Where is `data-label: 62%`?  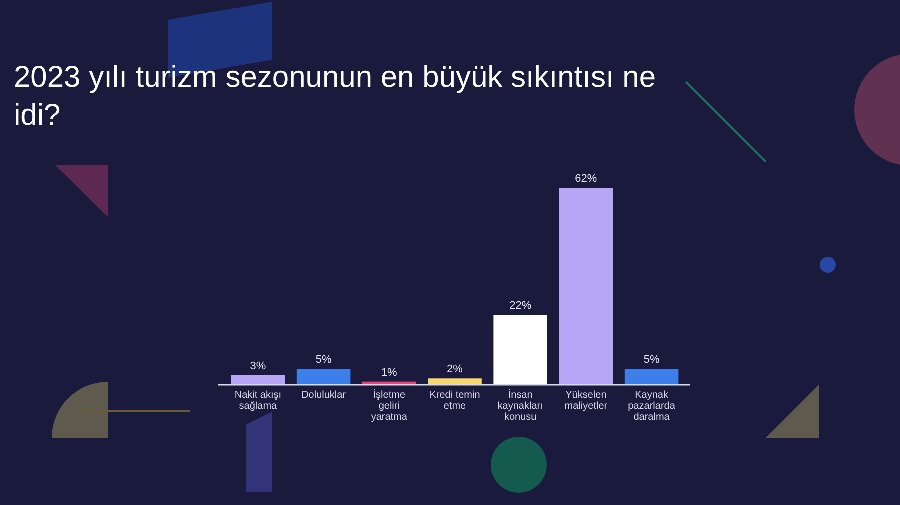 data-label: 62% is located at coordinates (586, 179).